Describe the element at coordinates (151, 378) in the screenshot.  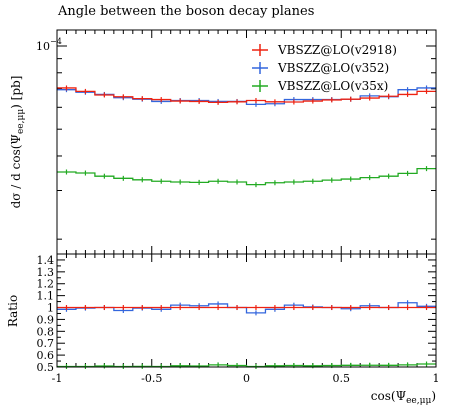
I see `x-tick-label: -0.5` at that location.